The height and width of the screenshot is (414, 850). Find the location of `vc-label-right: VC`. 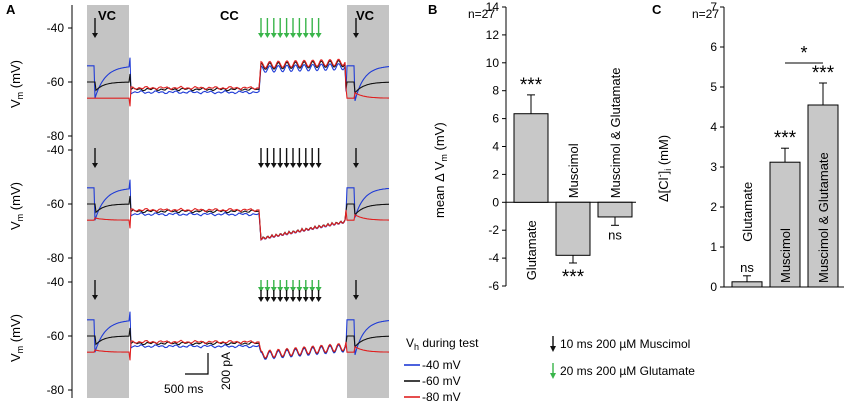

vc-label-right: VC is located at coordinates (365, 15).